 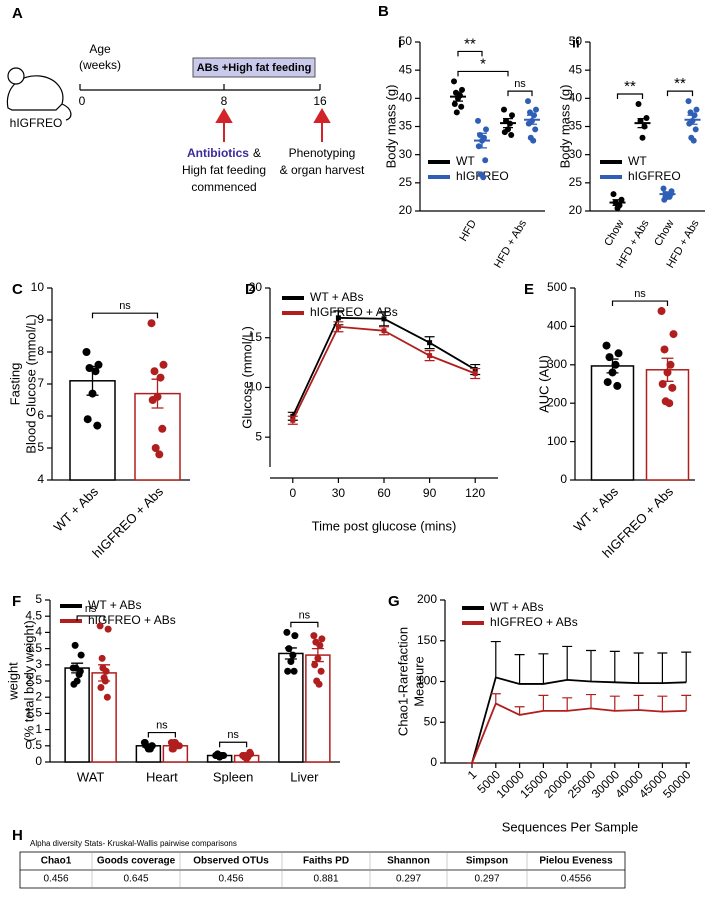 What do you see at coordinates (100, 65) in the screenshot?
I see `age-label: (weeks)` at bounding box center [100, 65].